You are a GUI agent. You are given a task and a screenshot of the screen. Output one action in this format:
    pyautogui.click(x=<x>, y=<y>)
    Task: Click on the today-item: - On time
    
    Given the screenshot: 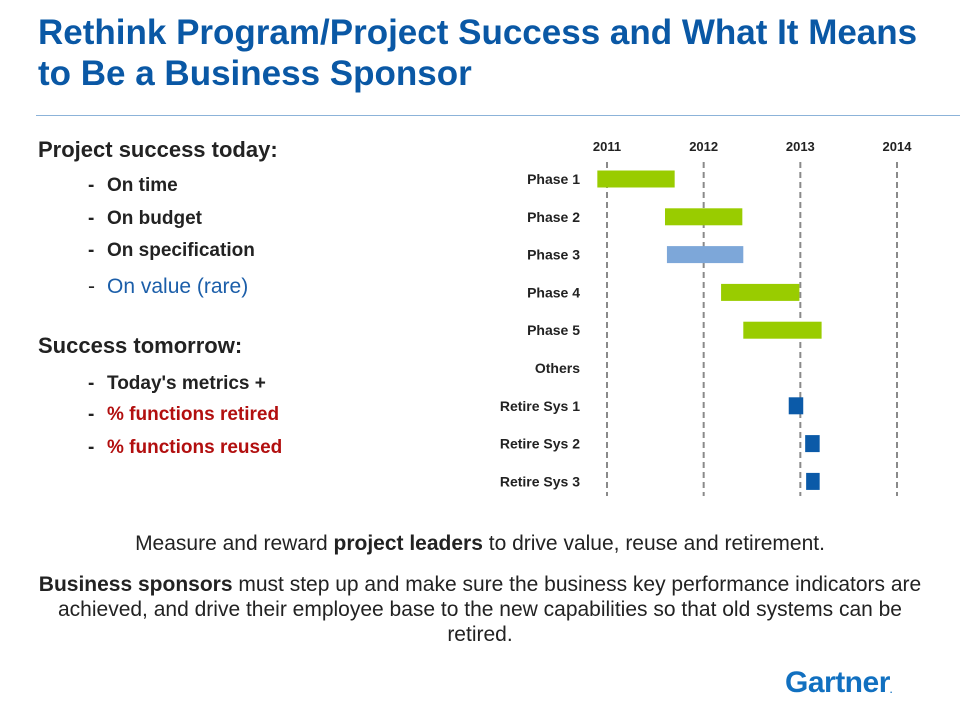 What is the action you would take?
    pyautogui.click(x=133, y=185)
    